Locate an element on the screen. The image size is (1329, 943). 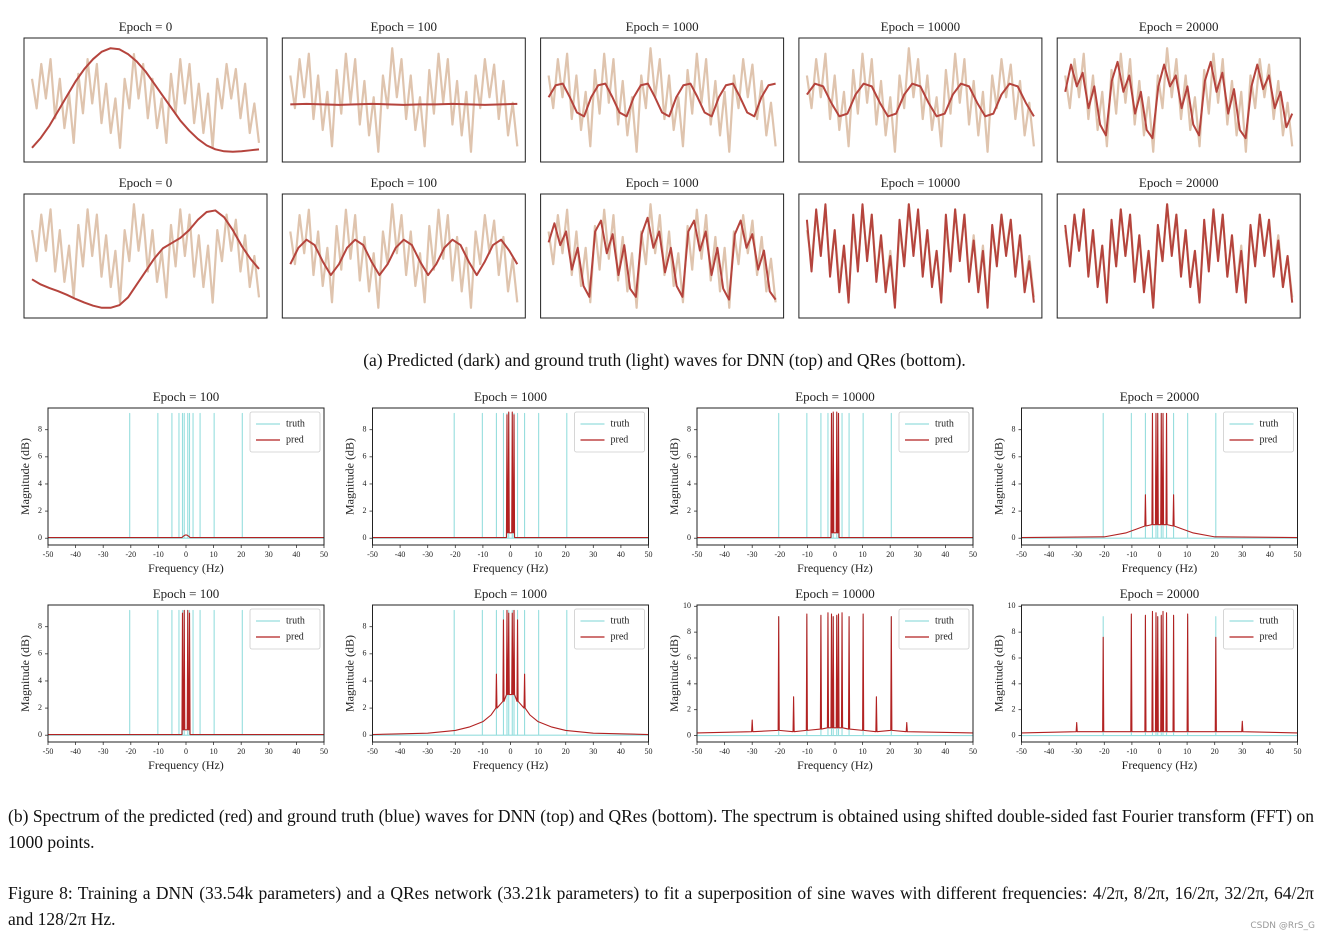
legend-box is located at coordinates (934, 432).